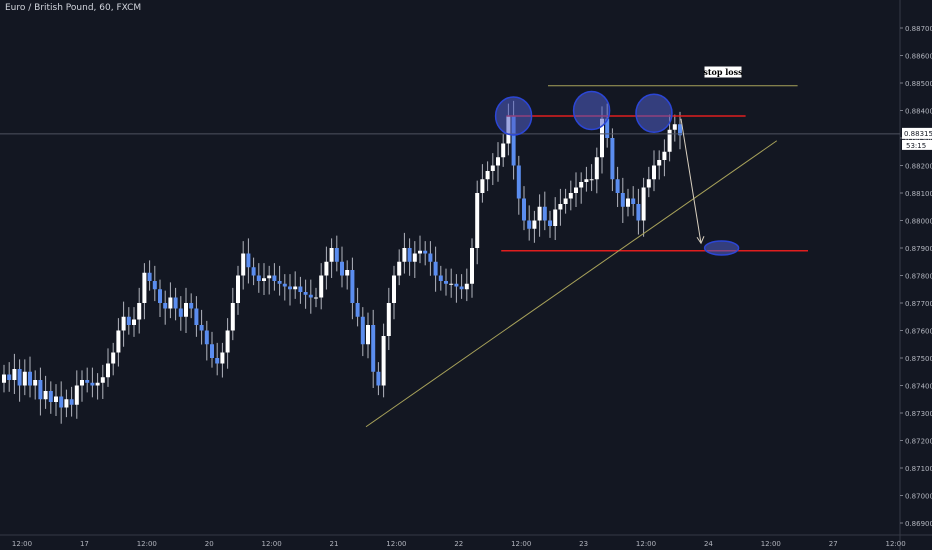  I want to click on x-tick-label: 27, so click(833, 544).